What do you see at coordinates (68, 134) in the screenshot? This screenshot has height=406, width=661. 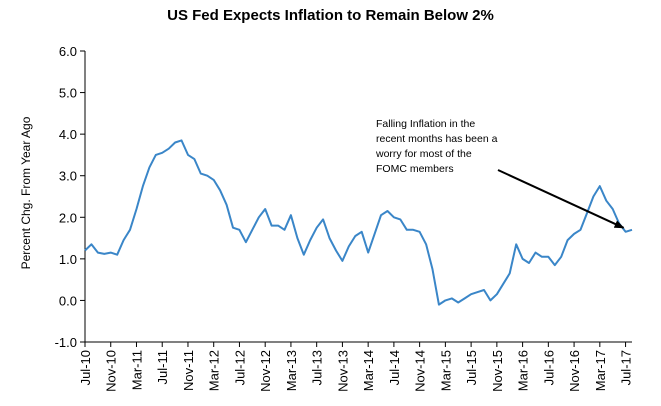 I see `y-tick-label: 4.0` at bounding box center [68, 134].